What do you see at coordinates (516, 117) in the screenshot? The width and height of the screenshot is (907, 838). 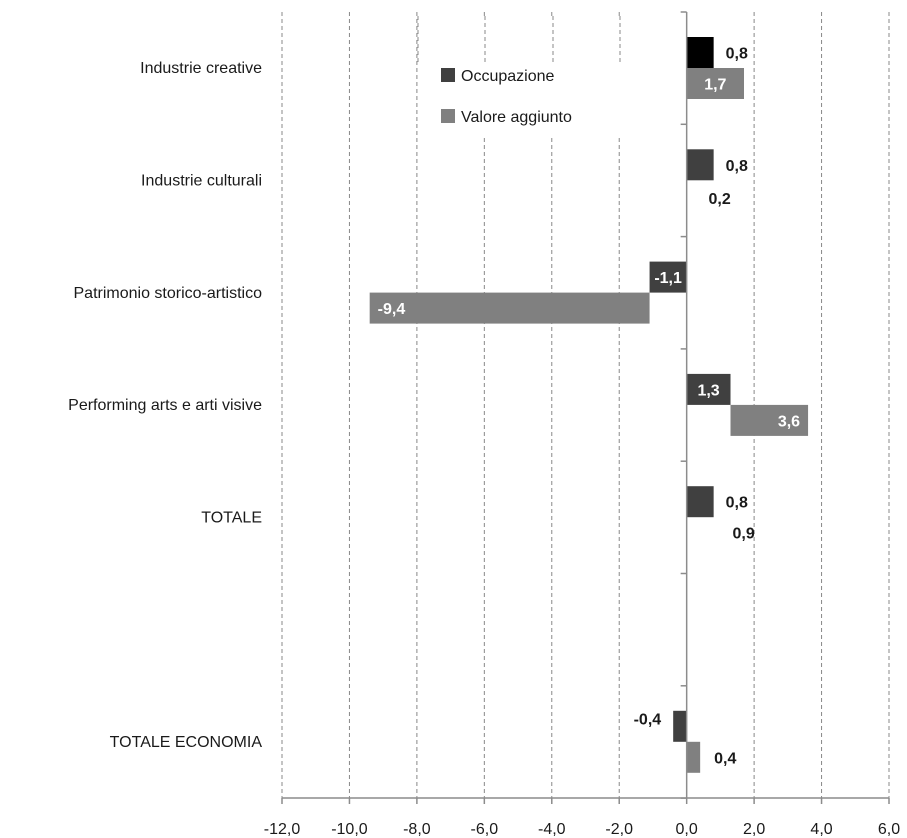 I see `legend-label-valore-aggiunto: Valore aggiunto` at bounding box center [516, 117].